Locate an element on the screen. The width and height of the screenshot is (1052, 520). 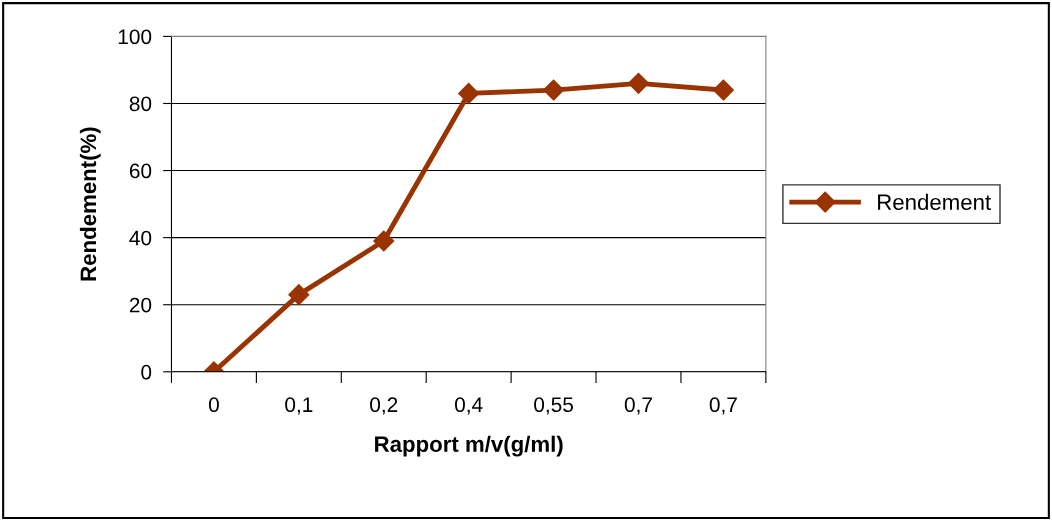
y-tick-label: 0 is located at coordinates (146, 372).